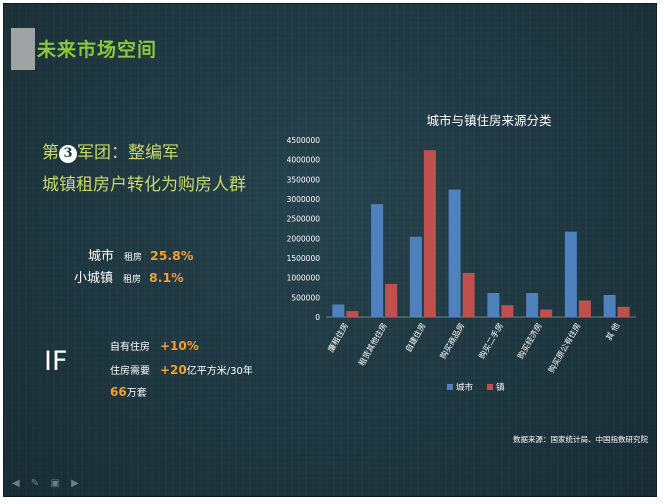 The height and width of the screenshot is (504, 664). Describe the element at coordinates (55, 483) in the screenshot. I see `menu-icon: ▣` at that location.